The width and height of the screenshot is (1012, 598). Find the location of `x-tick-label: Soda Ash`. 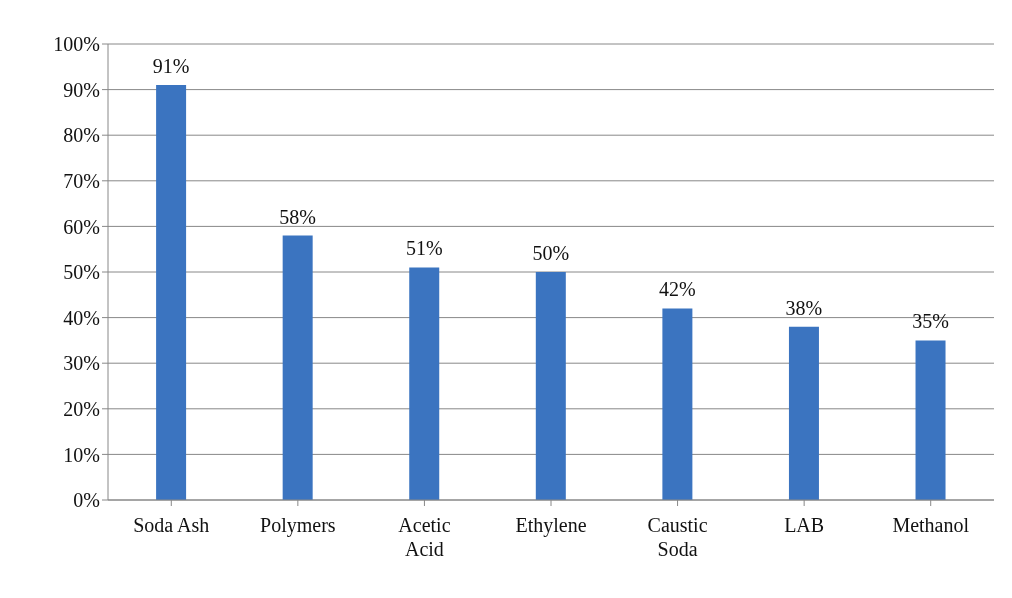

x-tick-label: Soda Ash is located at coordinates (171, 525).